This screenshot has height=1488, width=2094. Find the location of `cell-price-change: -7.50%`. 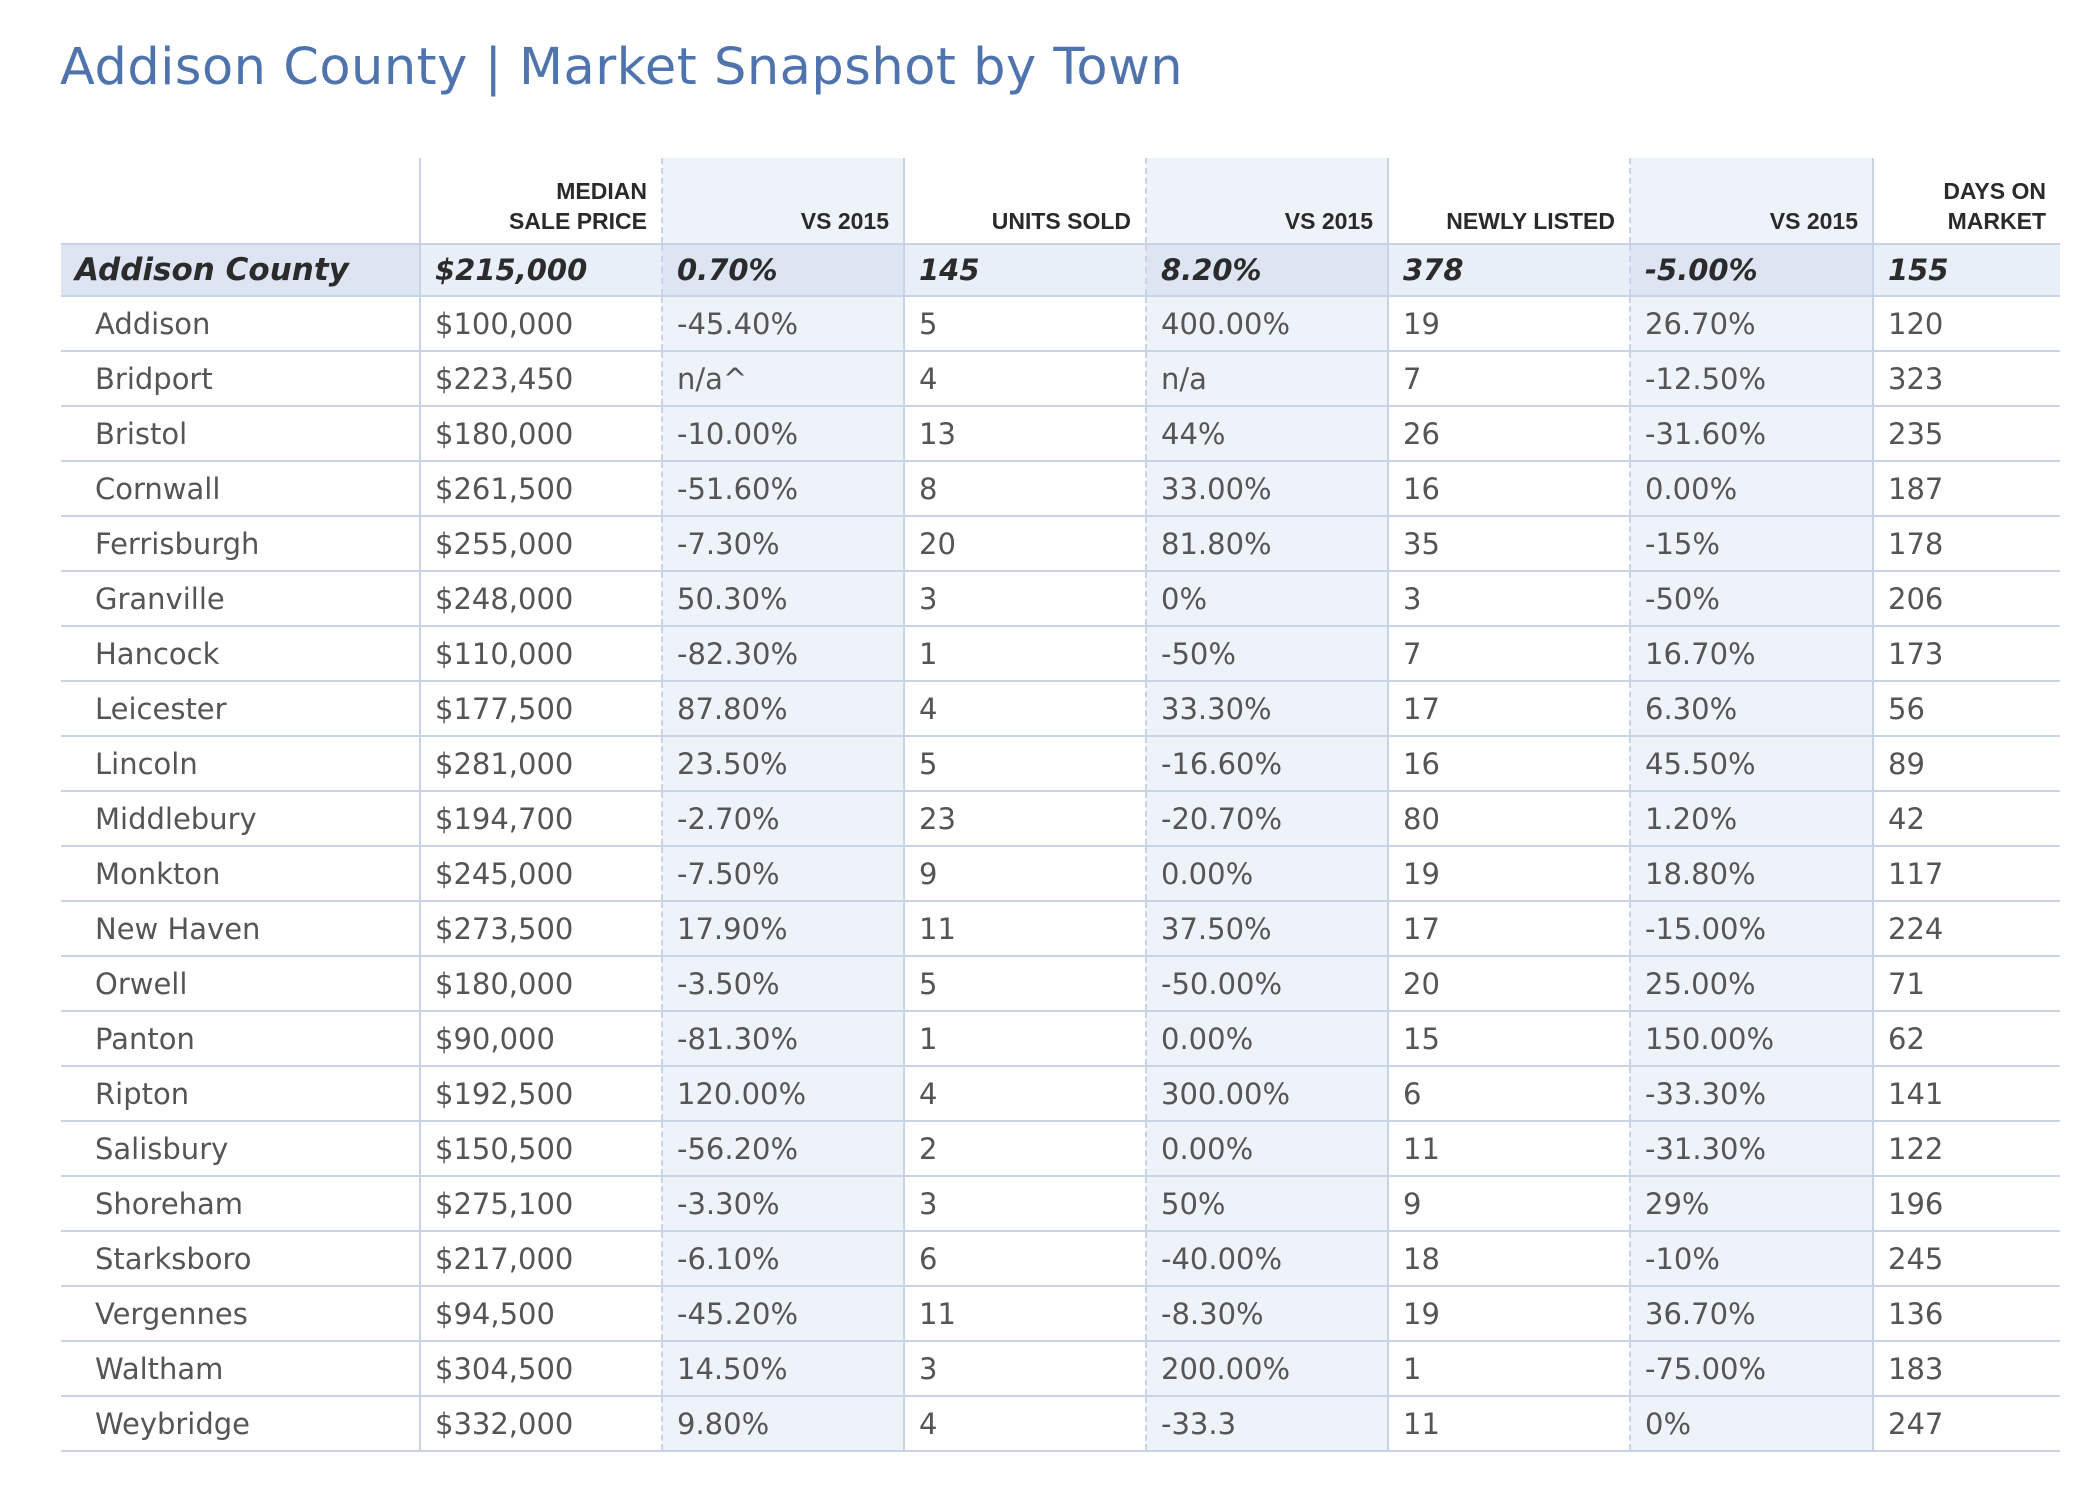

cell-price-change: -7.50% is located at coordinates (782, 874).